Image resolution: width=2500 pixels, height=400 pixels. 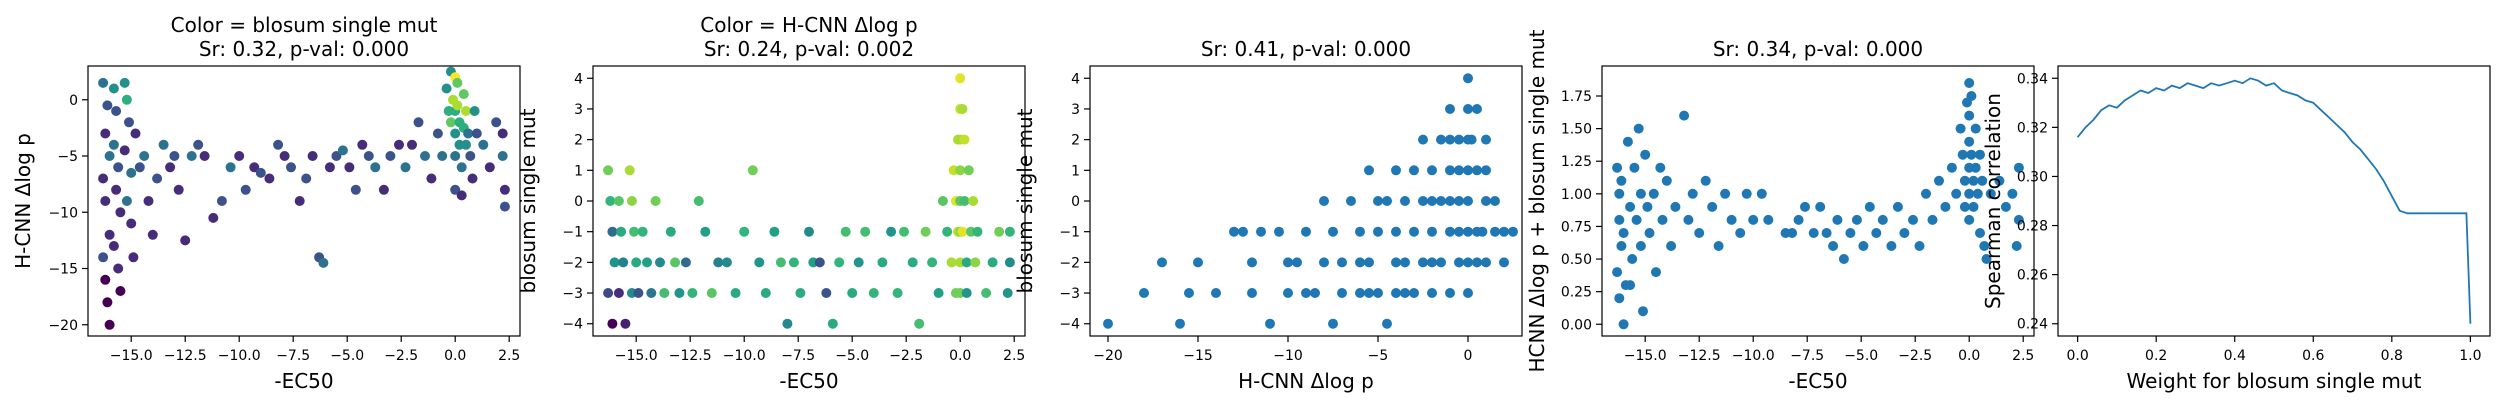 I want to click on y-tick-label: 1.50, so click(x=1576, y=130).